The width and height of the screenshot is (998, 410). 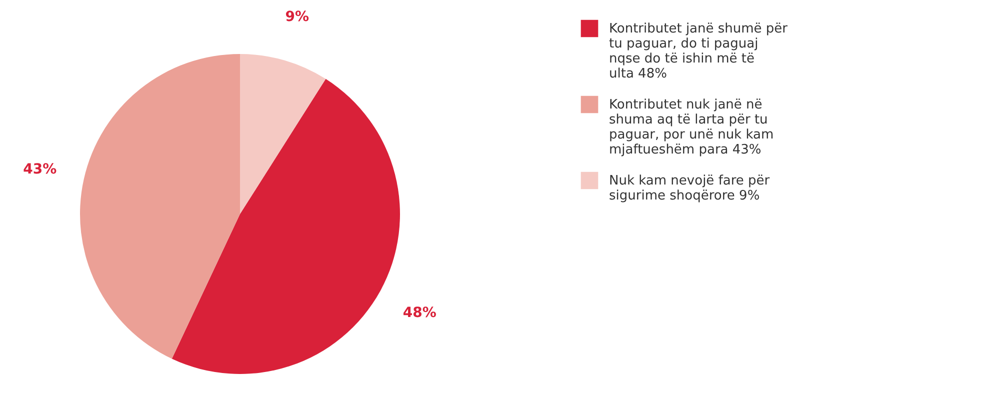 What do you see at coordinates (698, 52) in the screenshot?
I see `legend-label: Kontributet janë shumë për tu paguar, do ti paguaj nqse do të ishin më të ulta 48%` at bounding box center [698, 52].